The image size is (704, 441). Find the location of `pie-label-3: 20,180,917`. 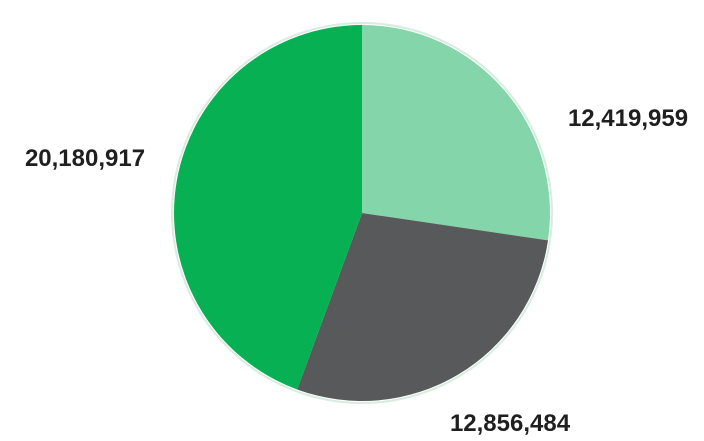

pie-label-3: 20,180,917 is located at coordinates (85, 158).